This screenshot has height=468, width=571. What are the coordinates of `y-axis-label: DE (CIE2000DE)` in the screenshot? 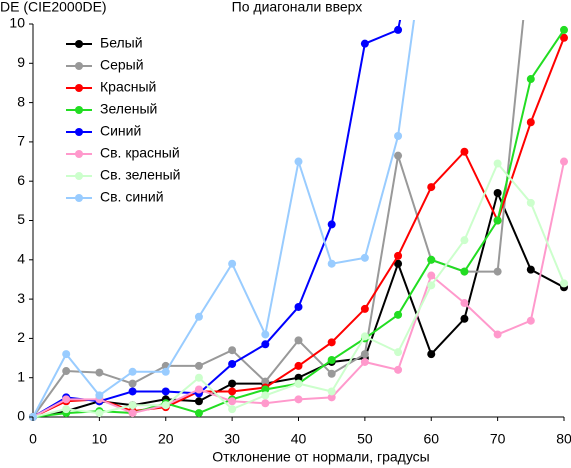 It's located at (53, 7).